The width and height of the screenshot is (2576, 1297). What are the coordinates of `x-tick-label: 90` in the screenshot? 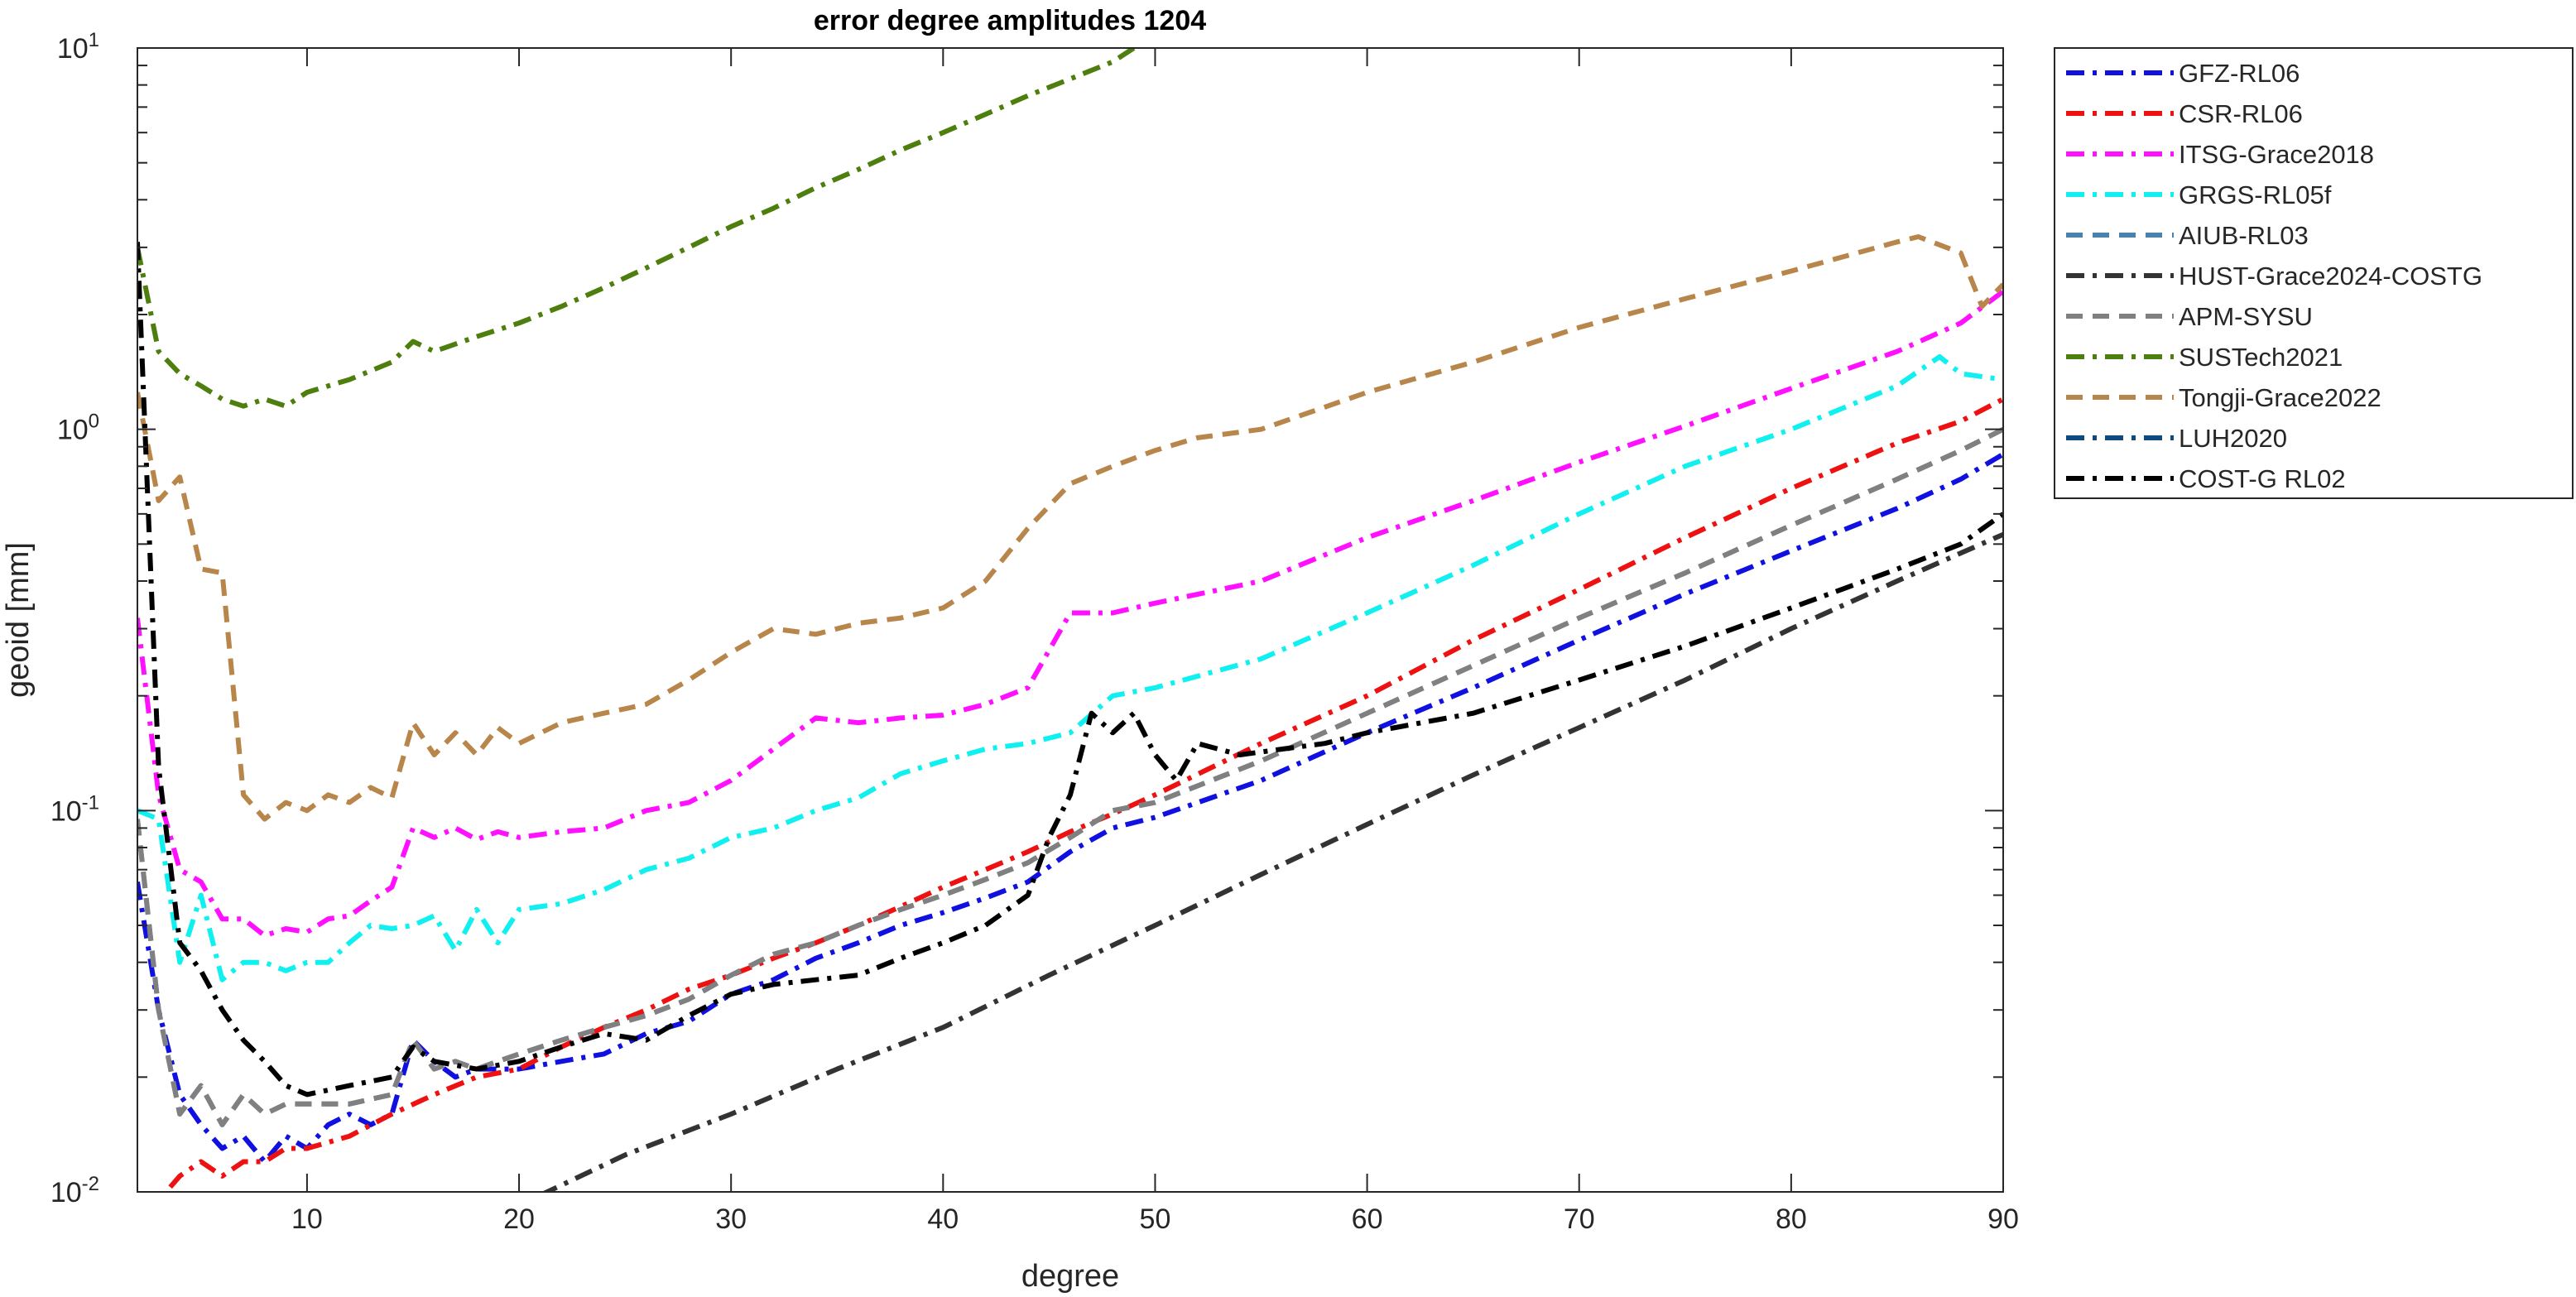 It's located at (2003, 1219).